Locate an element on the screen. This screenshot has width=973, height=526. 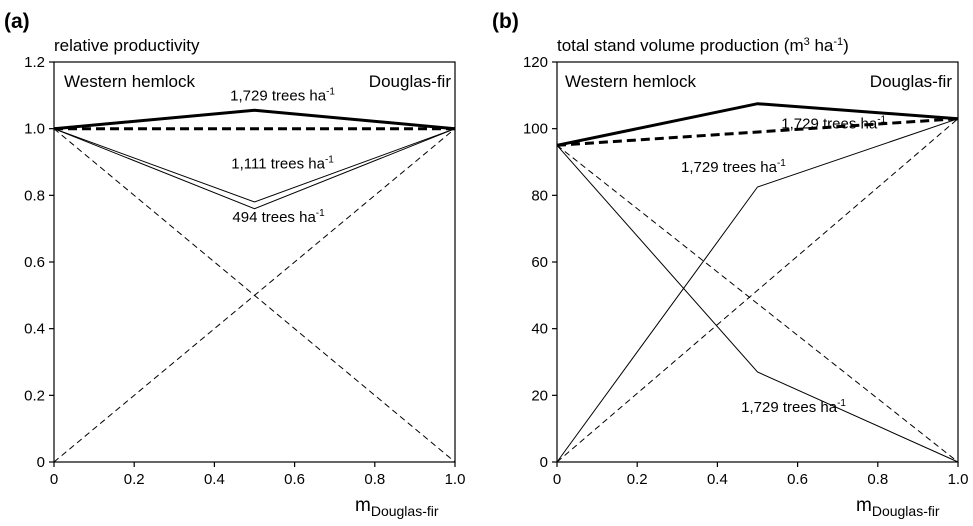
panel-a-xlabel-main: m is located at coordinates (363, 505).